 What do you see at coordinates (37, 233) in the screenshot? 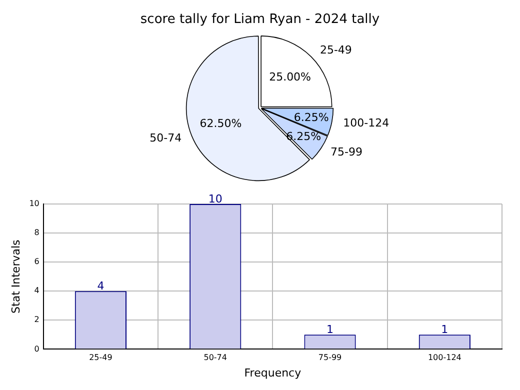
I see `y-tick-label: 8` at bounding box center [37, 233].